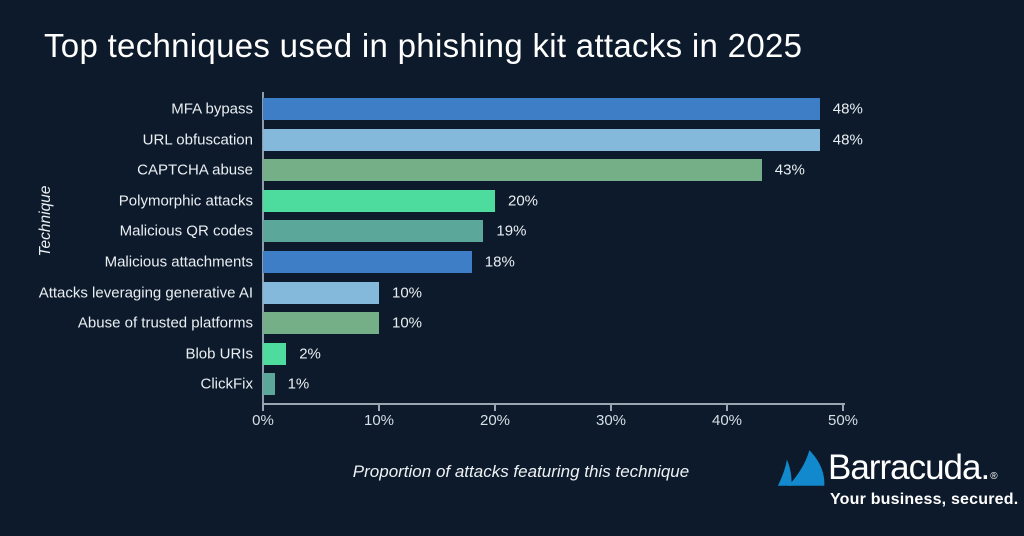 The image size is (1024, 536). Describe the element at coordinates (541, 139) in the screenshot. I see `bar-url-obfuscation` at that location.